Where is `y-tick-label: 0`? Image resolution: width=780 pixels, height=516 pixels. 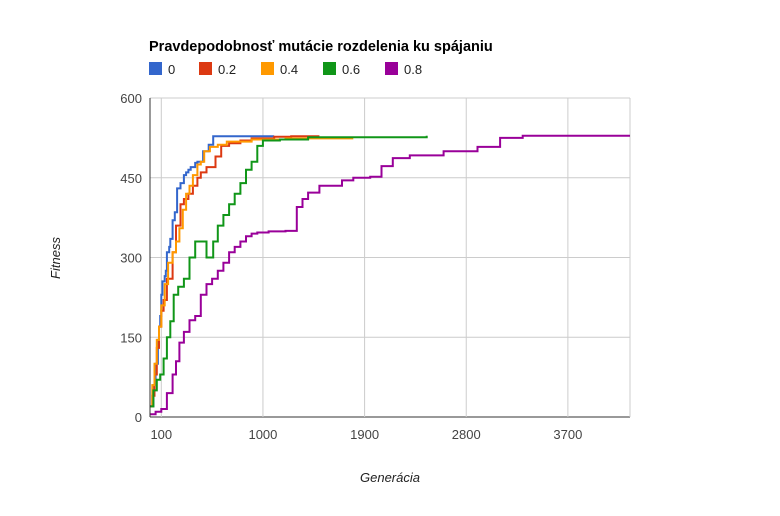 y-tick-label: 0 is located at coordinates (138, 417).